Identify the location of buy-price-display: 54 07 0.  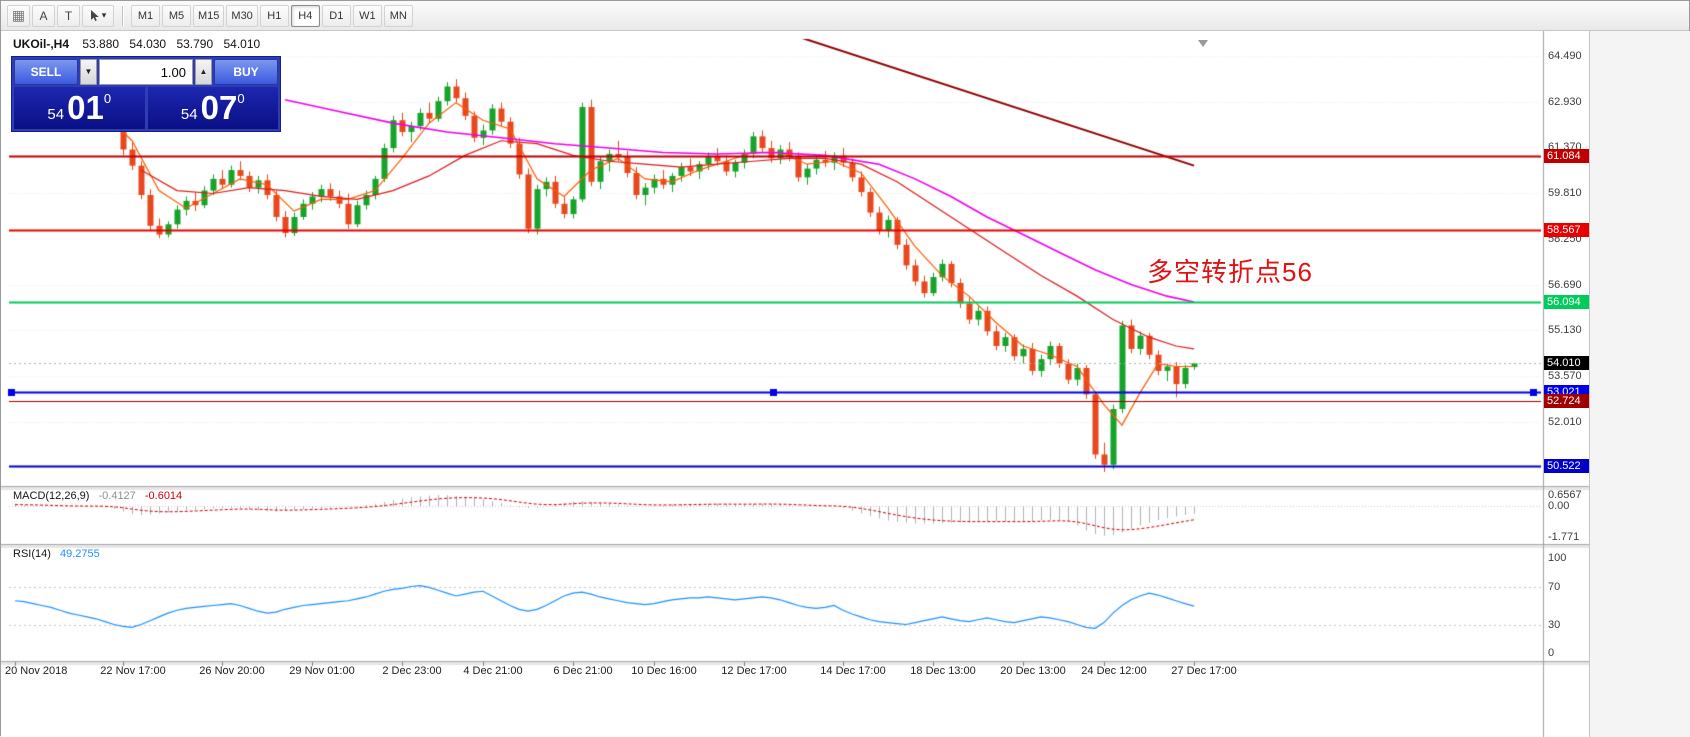
(212, 108).